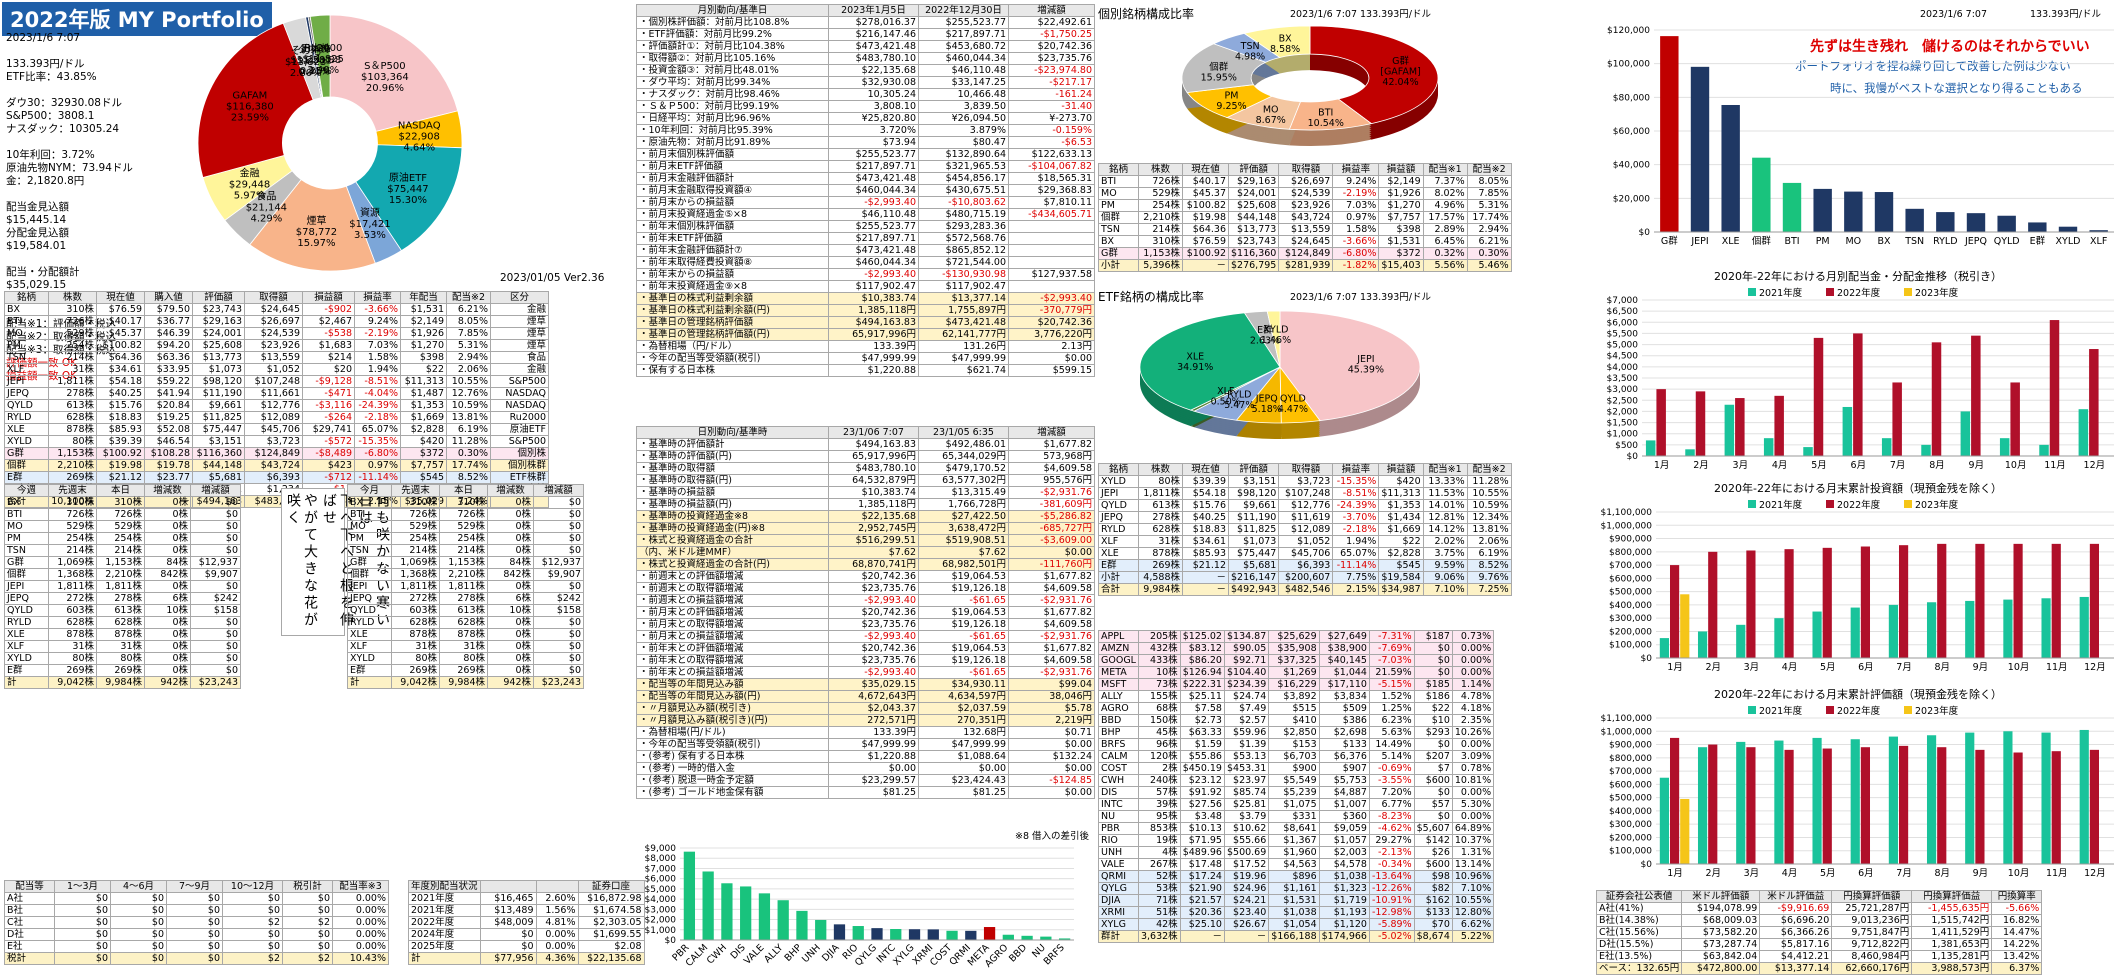  What do you see at coordinates (1276, 340) in the screenshot?
I see `slice-percent: 1.46%` at bounding box center [1276, 340].